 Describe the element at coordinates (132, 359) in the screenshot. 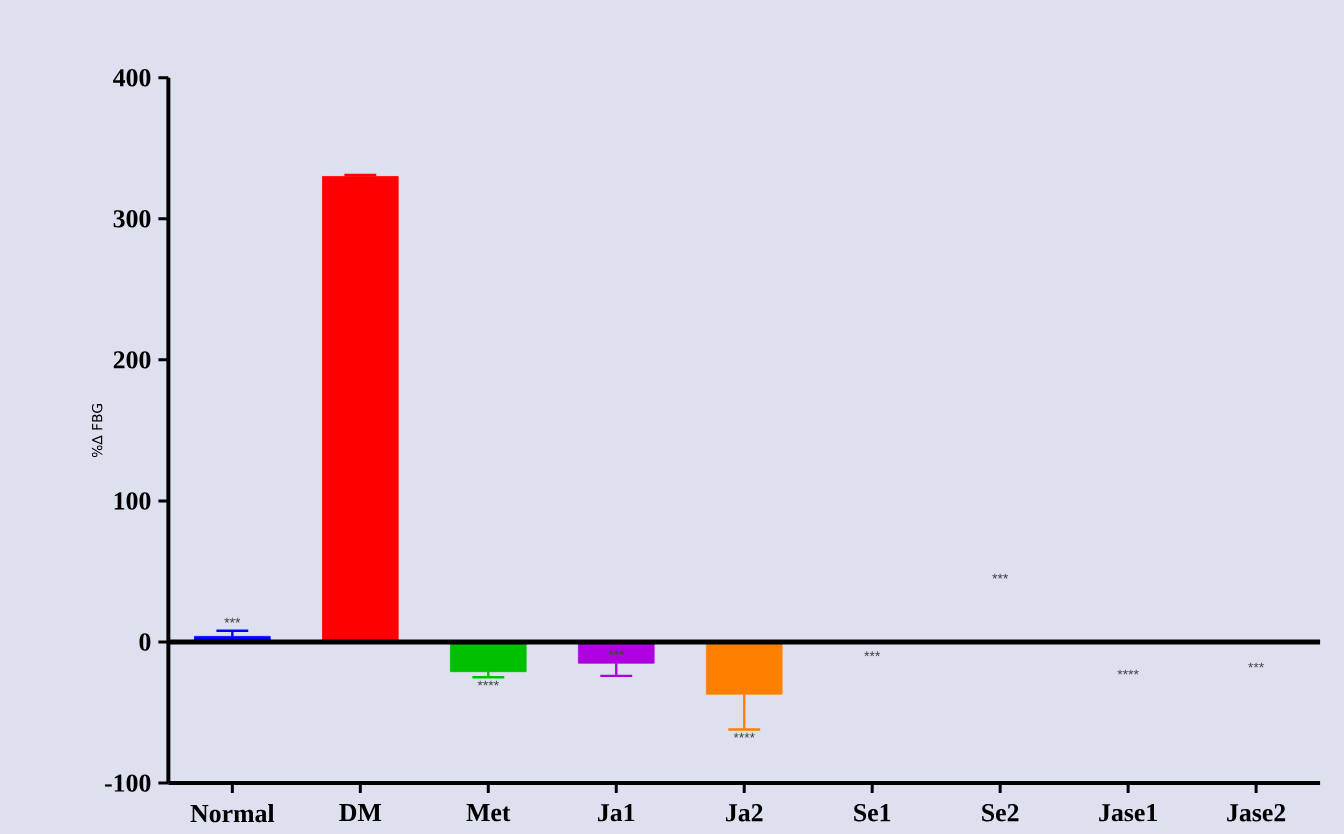

I see `y-tick-label: 200` at that location.